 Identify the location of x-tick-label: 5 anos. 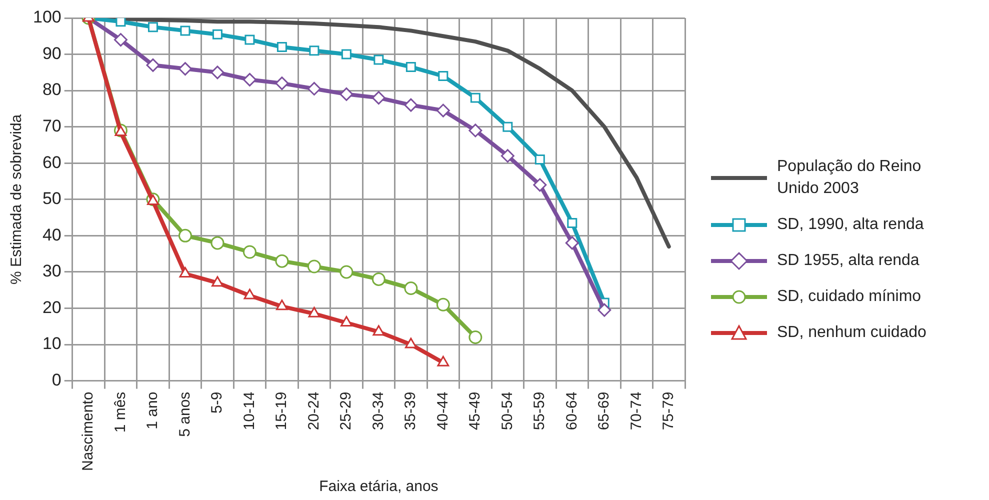
(185, 414).